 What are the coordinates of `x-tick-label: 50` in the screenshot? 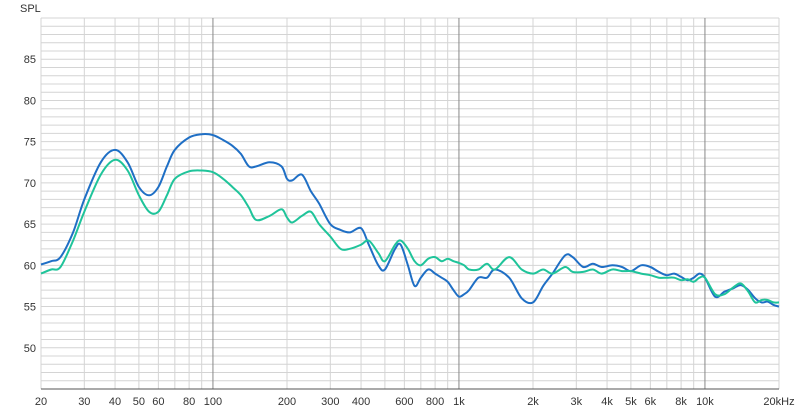 It's located at (139, 402).